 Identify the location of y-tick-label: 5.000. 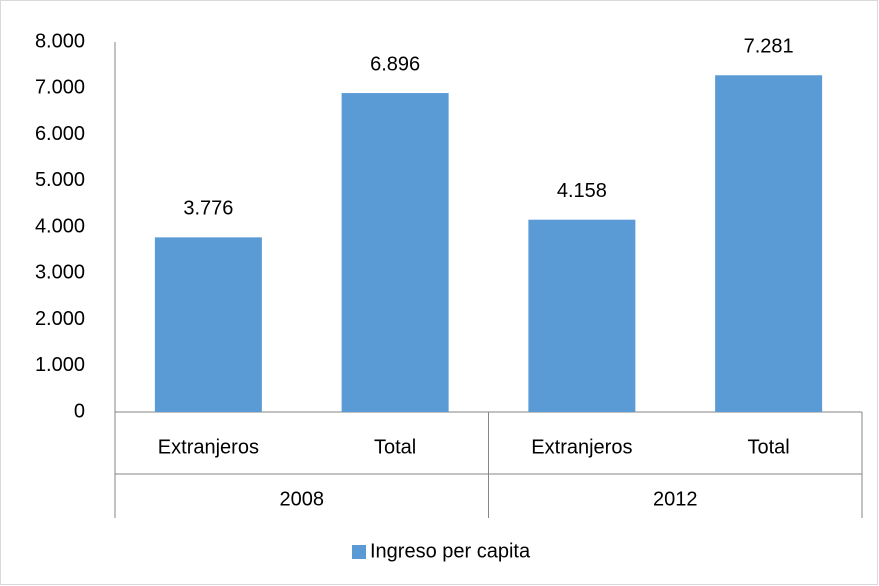
(60, 180).